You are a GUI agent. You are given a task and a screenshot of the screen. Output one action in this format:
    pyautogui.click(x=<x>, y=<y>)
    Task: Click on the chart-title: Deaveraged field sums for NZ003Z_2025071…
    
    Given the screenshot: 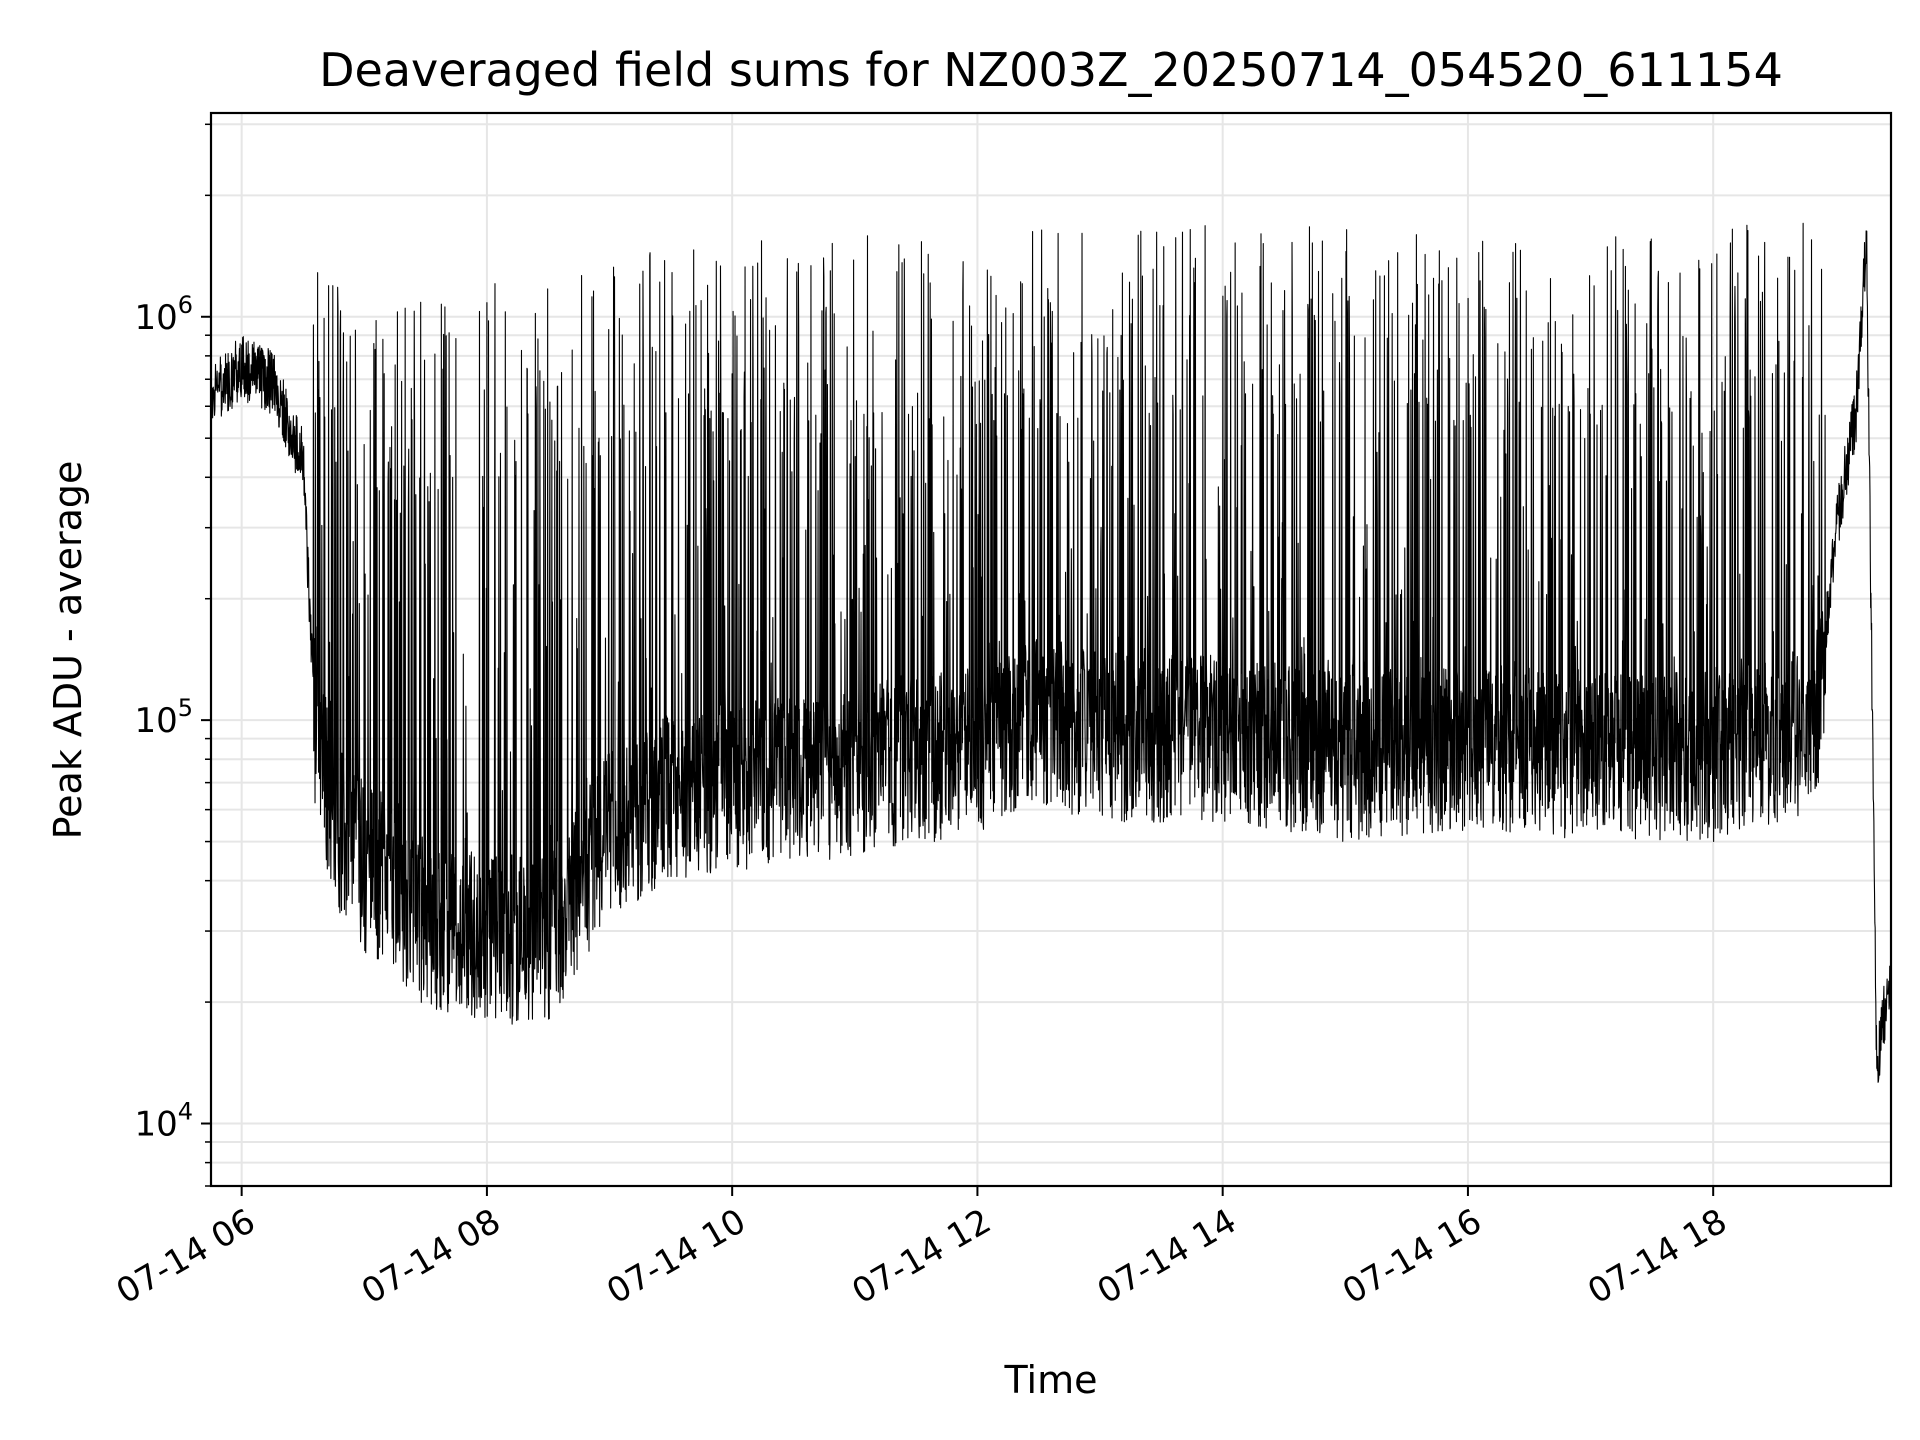 What is the action you would take?
    pyautogui.click(x=1051, y=70)
    